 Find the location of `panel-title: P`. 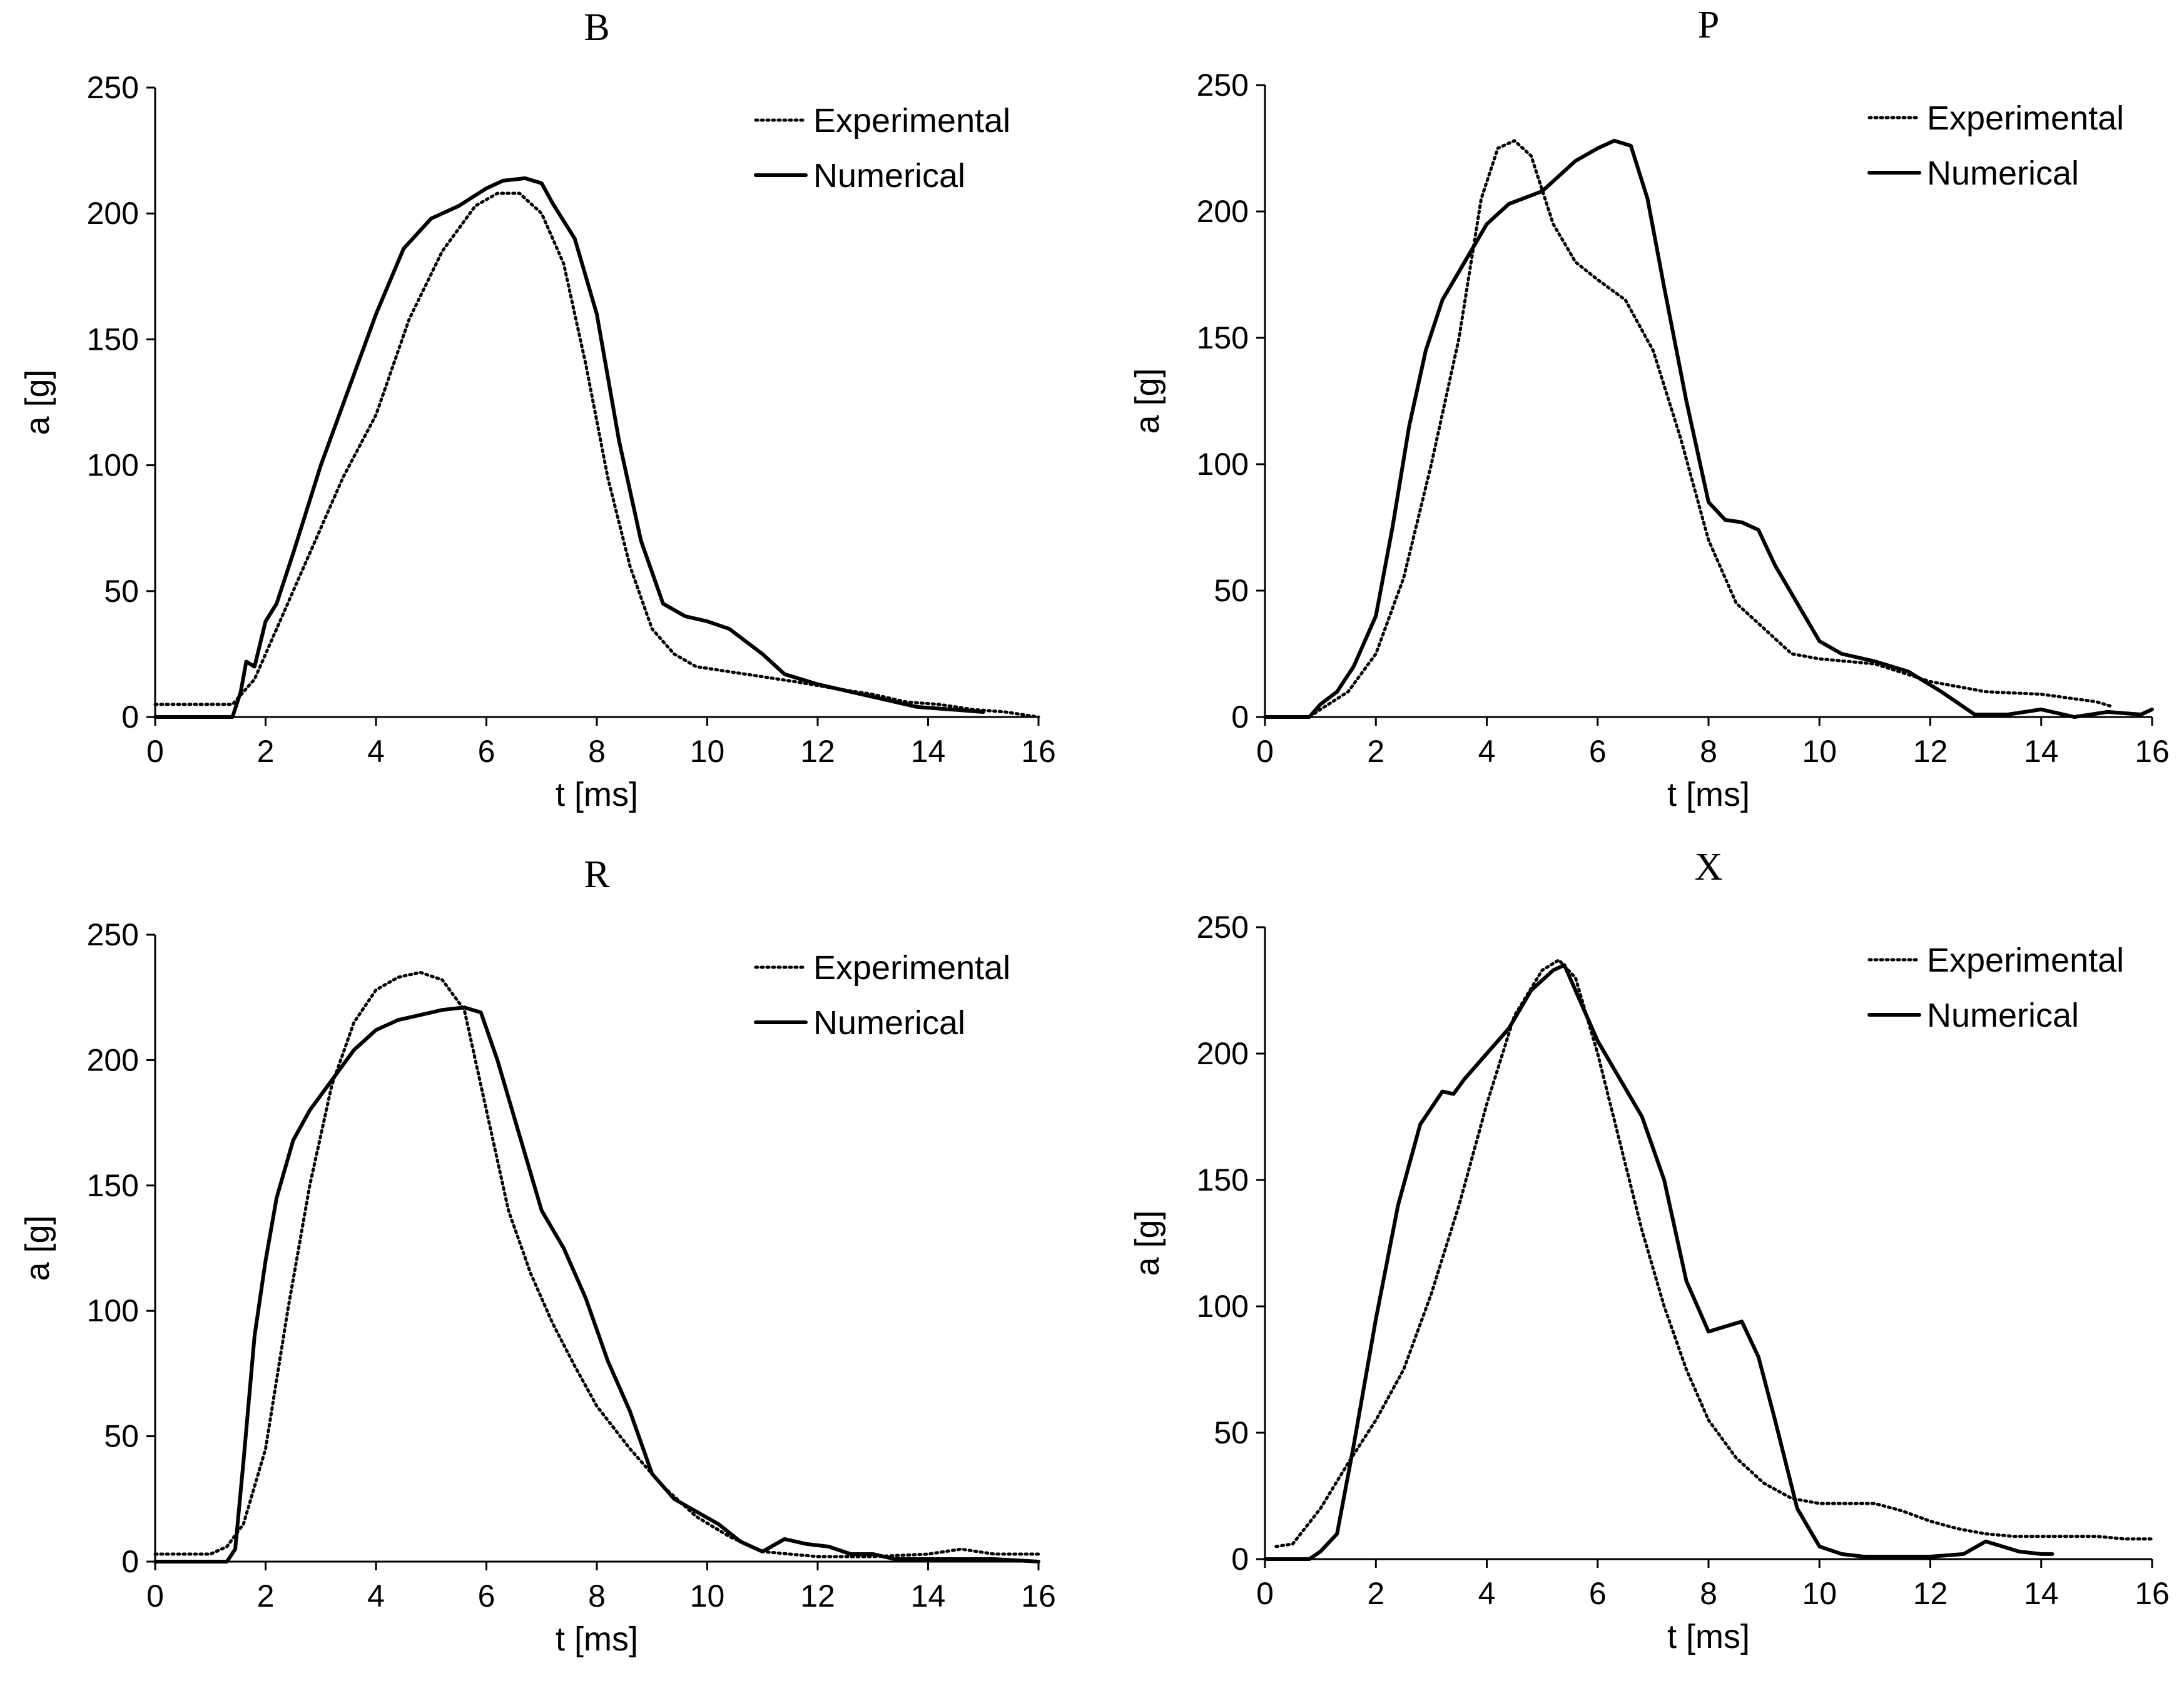

panel-title: P is located at coordinates (1708, 25).